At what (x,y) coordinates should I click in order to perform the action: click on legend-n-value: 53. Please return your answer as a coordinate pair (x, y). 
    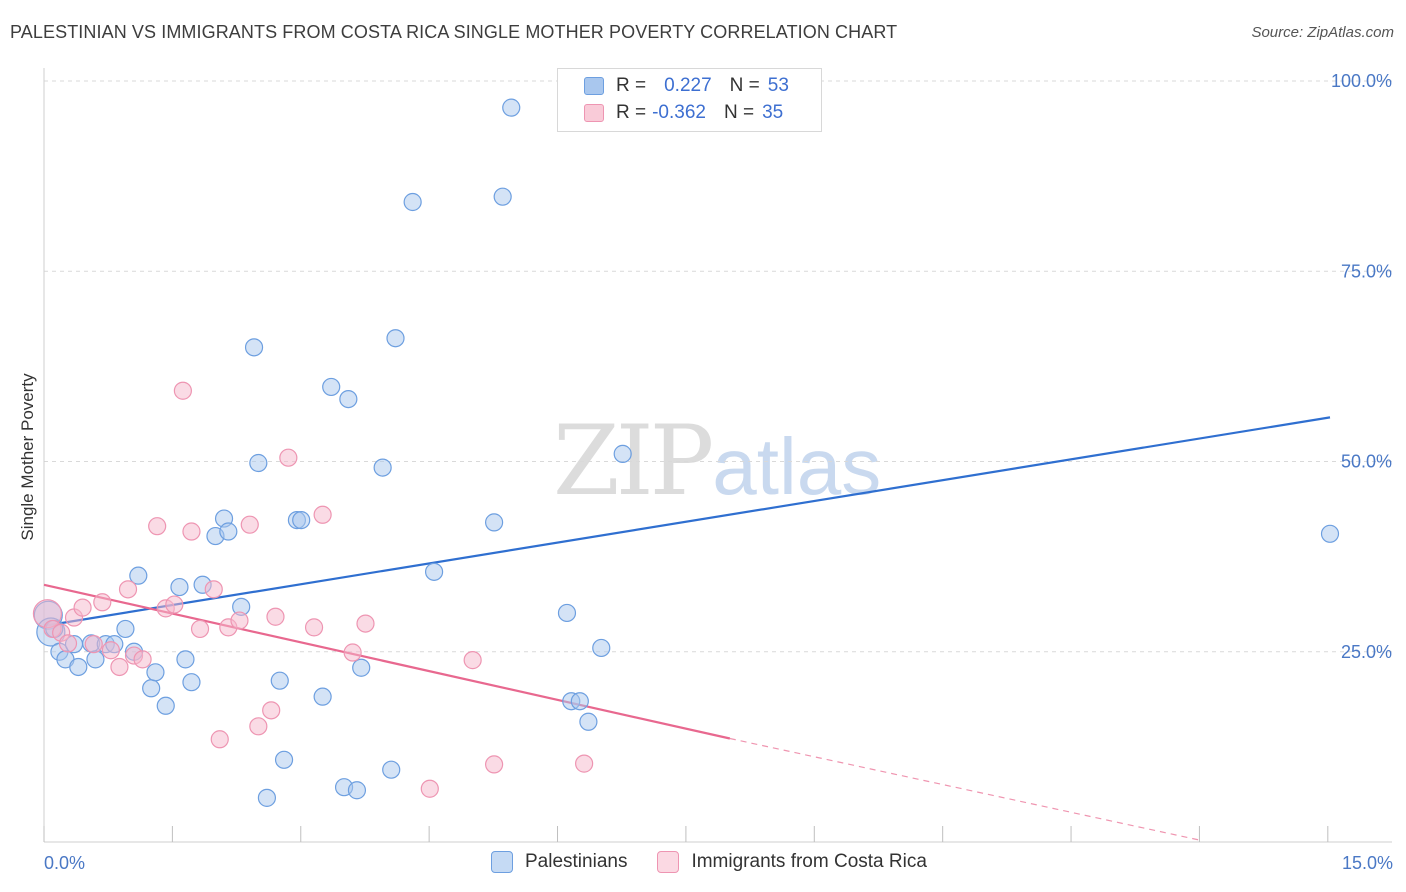
    Looking at the image, I should click on (778, 85).